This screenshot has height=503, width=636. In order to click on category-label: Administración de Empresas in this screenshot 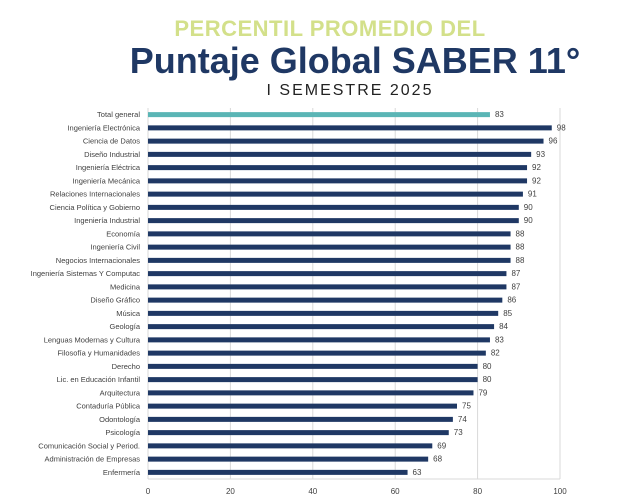, I will do `click(93, 459)`.